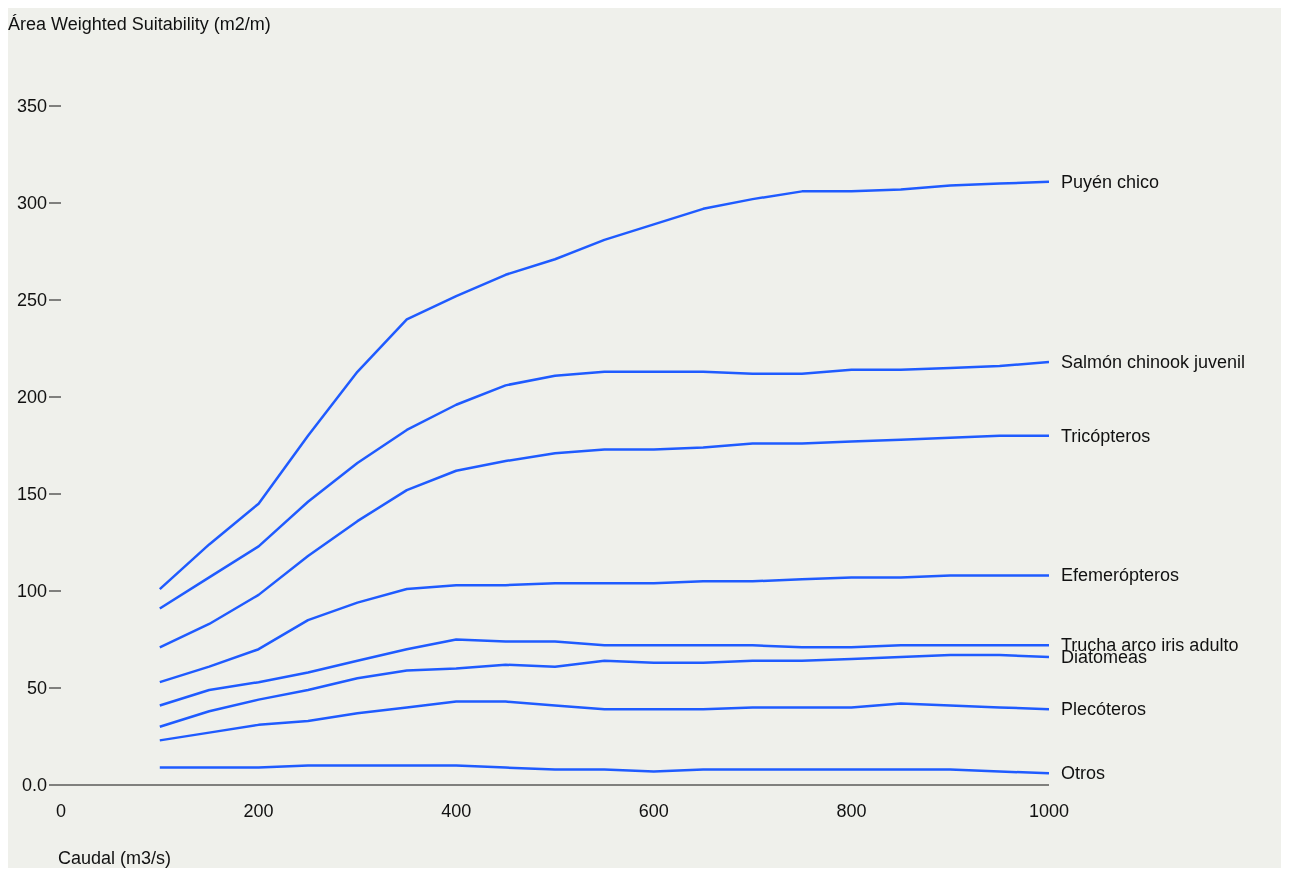  I want to click on x-tick-label: 0, so click(61, 811).